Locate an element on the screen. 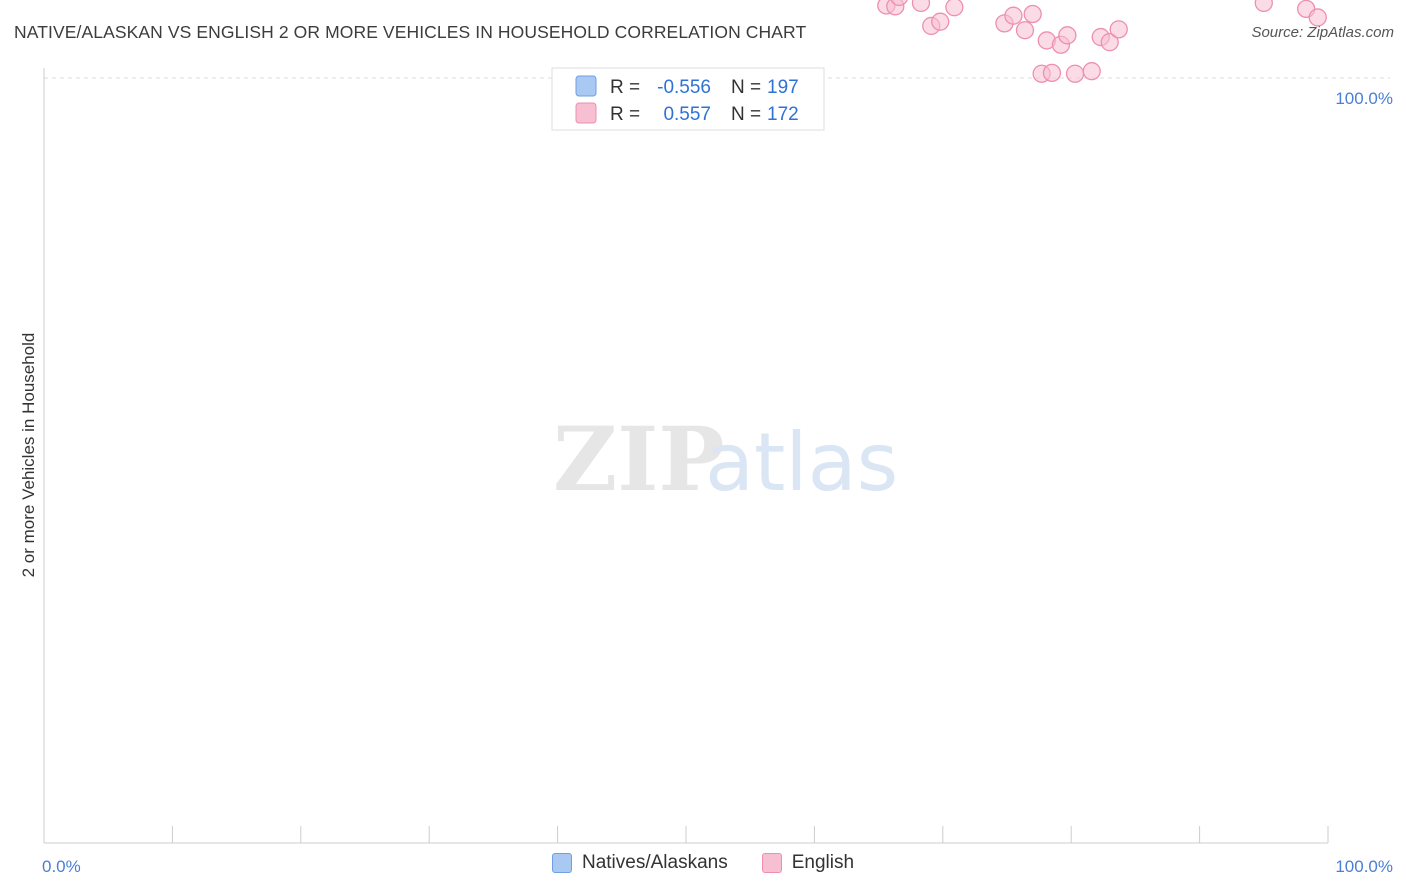 This screenshot has height=892, width=1406. series-legend-swatch-english is located at coordinates (771, 863).